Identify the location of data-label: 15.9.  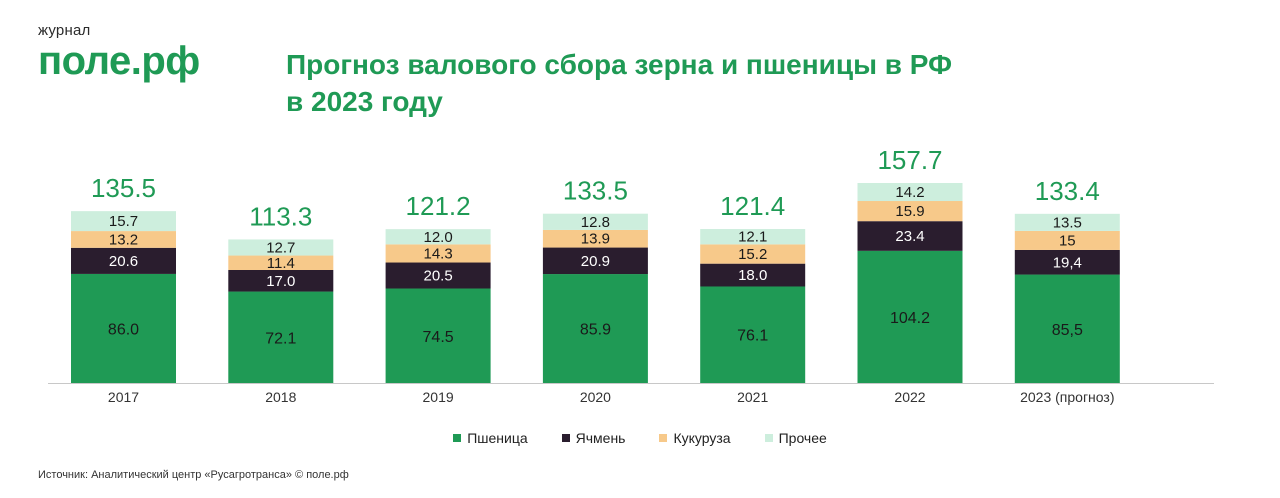
(909, 211).